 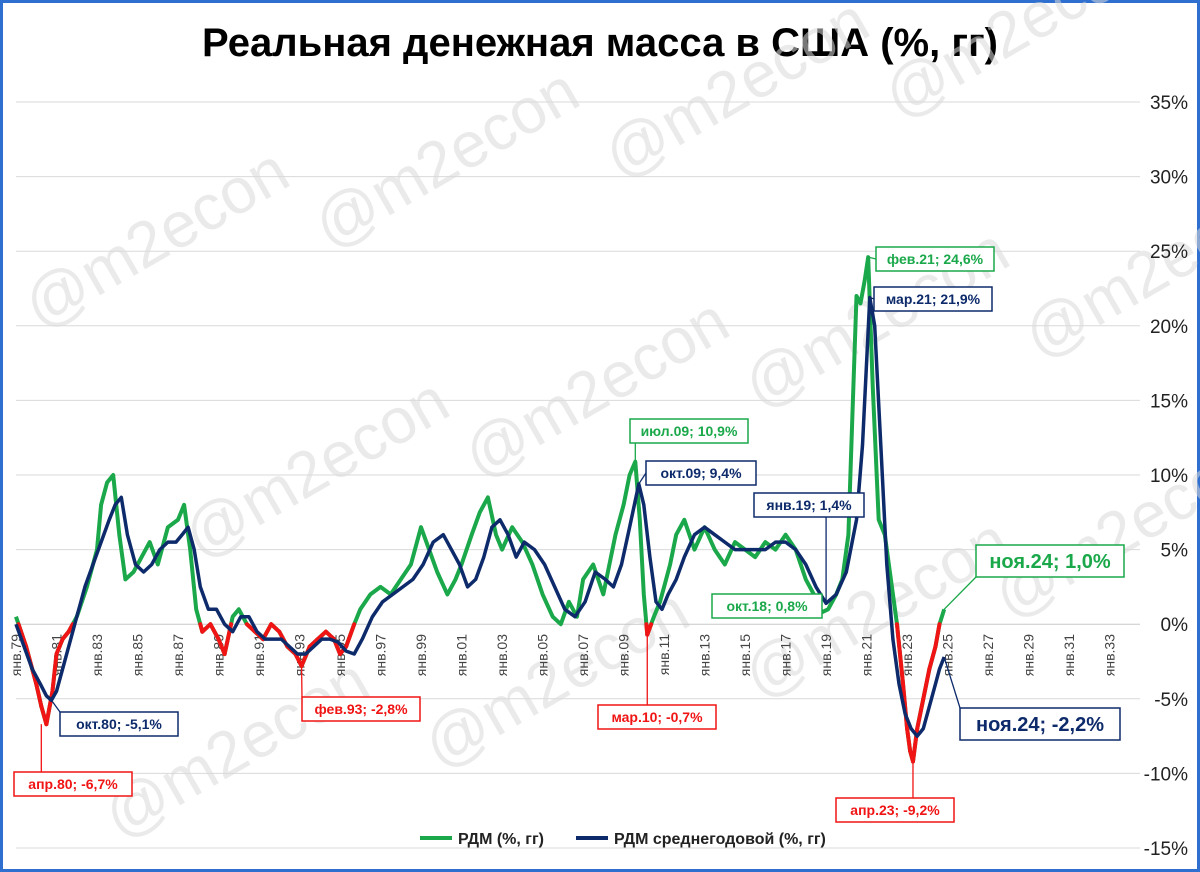 I want to click on y-axis-ticks: -15% -10% -5% 0% 5% 10% 15% 20% 25% 30% 35%, so click(x=1166, y=476).